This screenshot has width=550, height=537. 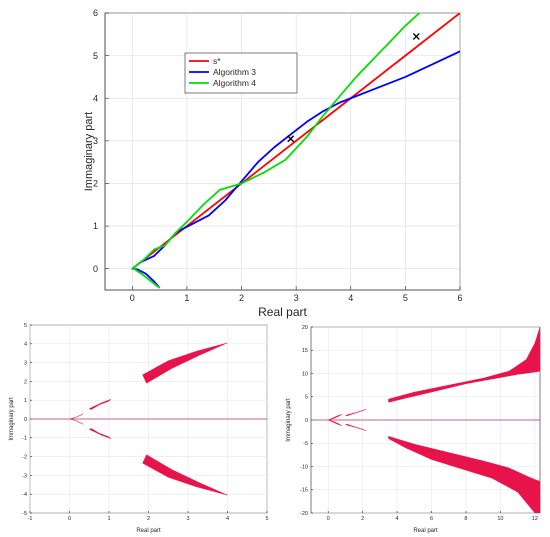 What do you see at coordinates (304, 514) in the screenshot?
I see `y-tick-label: -20` at bounding box center [304, 514].